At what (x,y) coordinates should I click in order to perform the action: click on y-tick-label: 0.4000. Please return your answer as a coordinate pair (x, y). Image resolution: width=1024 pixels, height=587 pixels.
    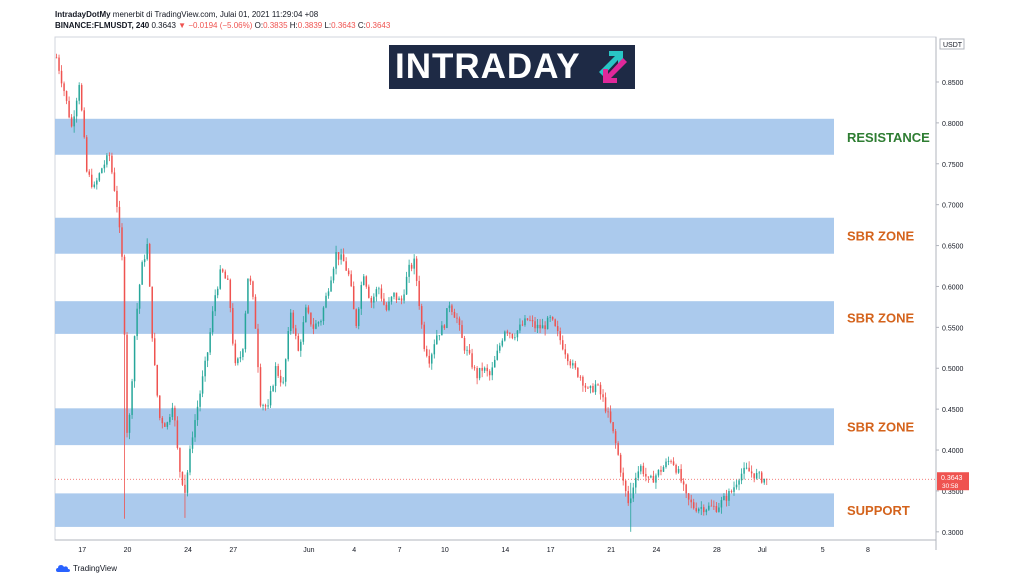
    Looking at the image, I should click on (953, 451).